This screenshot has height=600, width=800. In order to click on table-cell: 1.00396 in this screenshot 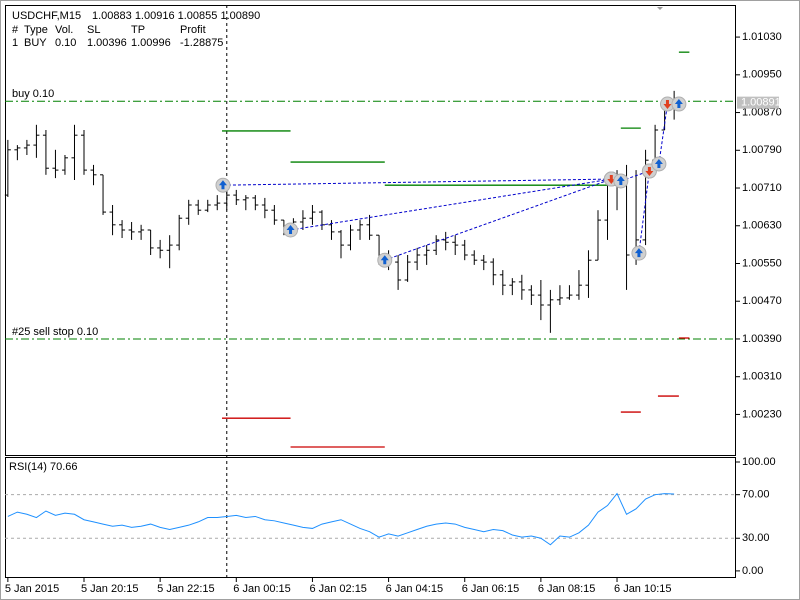, I will do `click(107, 43)`.